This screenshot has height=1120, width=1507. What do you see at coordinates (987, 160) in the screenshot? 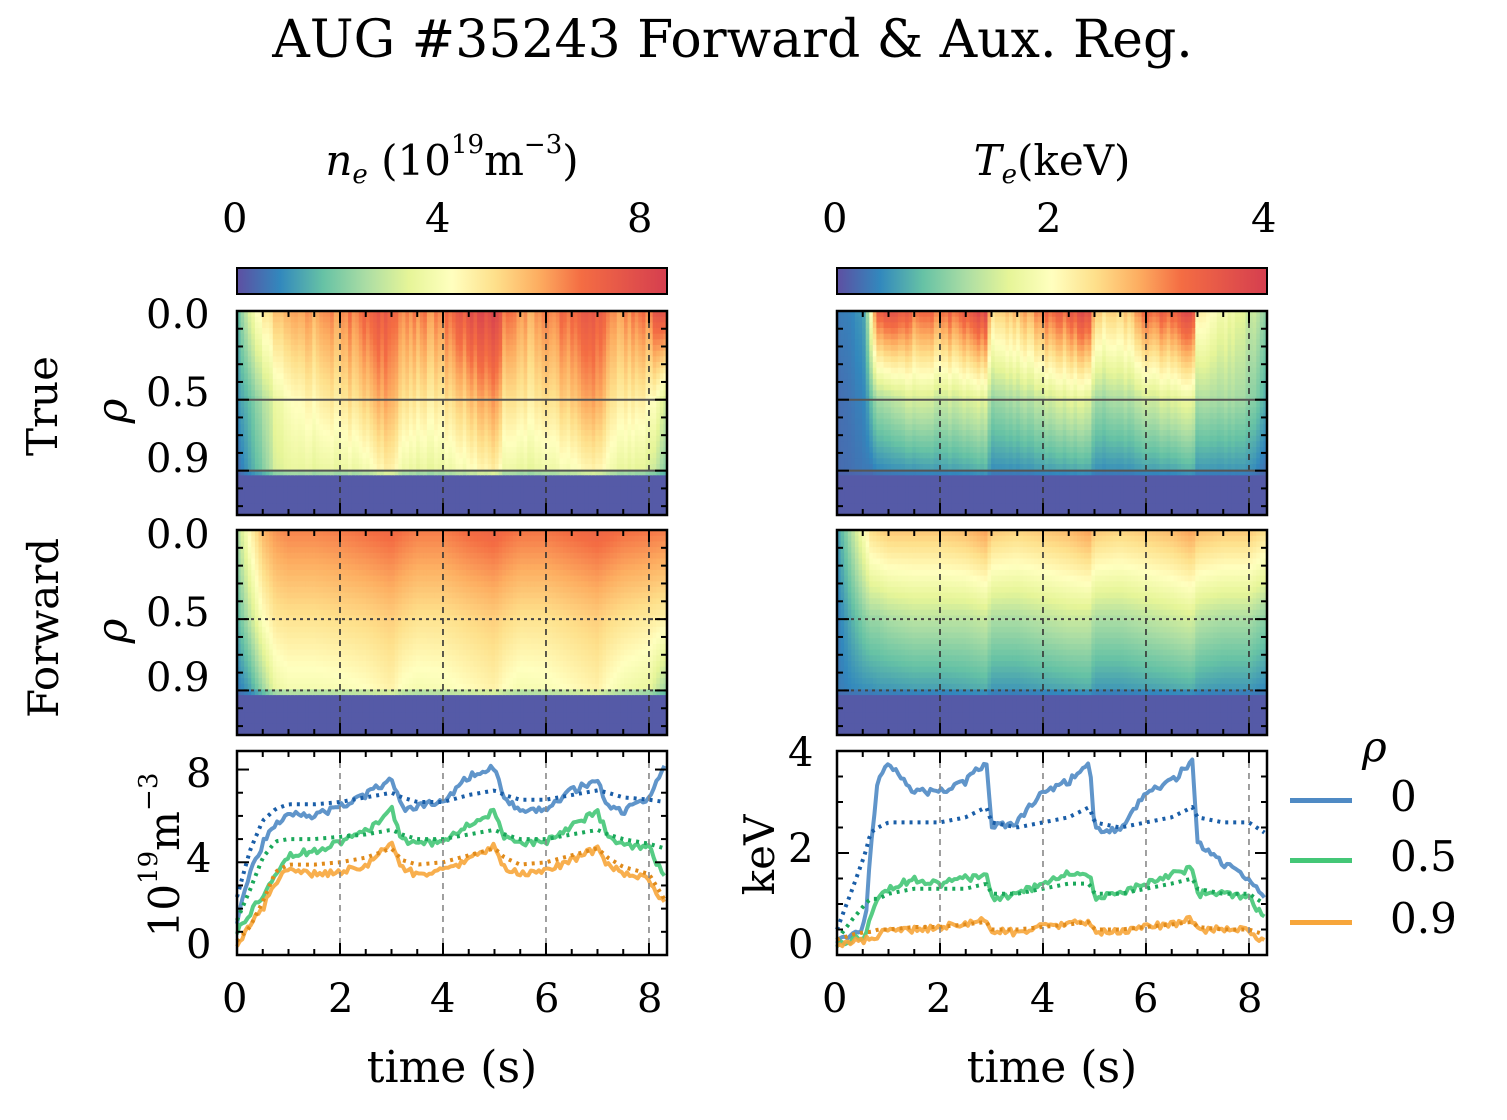
I see `te-symbol: T` at bounding box center [987, 160].